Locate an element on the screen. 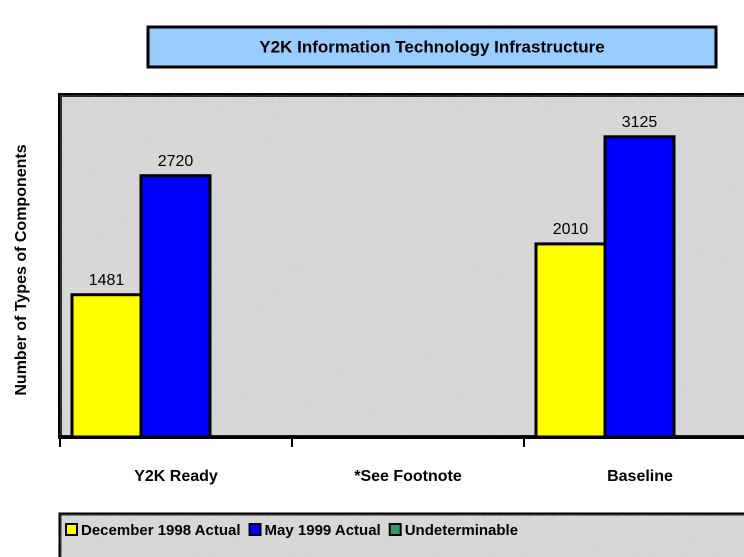  x-tick-label: Y2K Ready is located at coordinates (176, 476).